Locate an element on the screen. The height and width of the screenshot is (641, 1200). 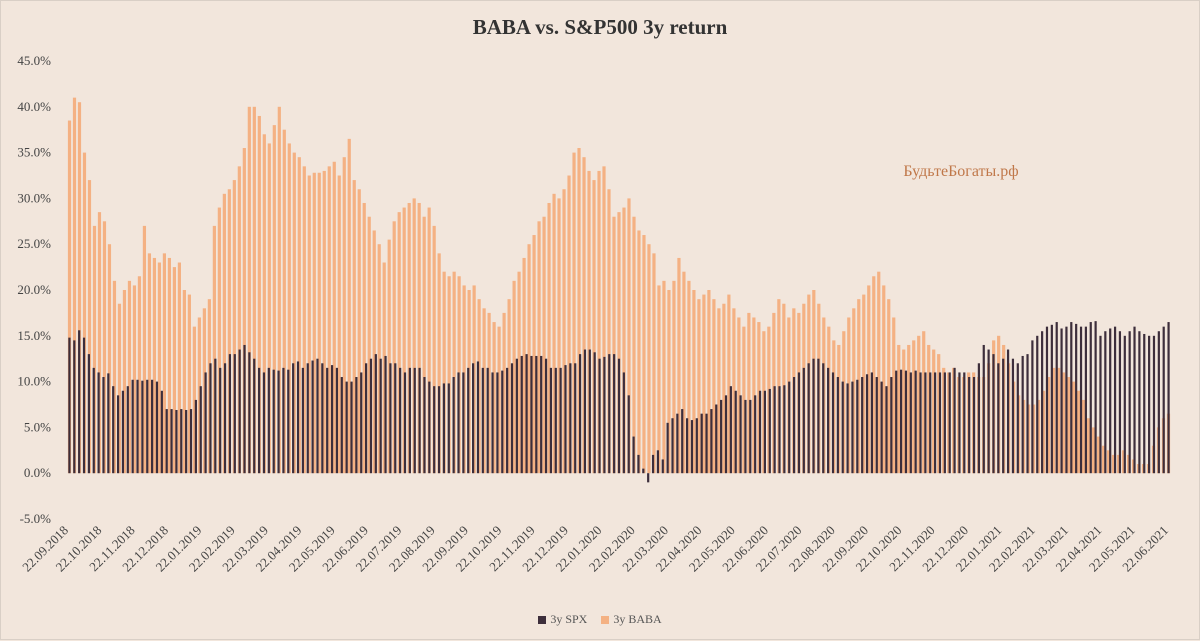
chart-legend: 3y SPX 3y BABA is located at coordinates (600, 619).